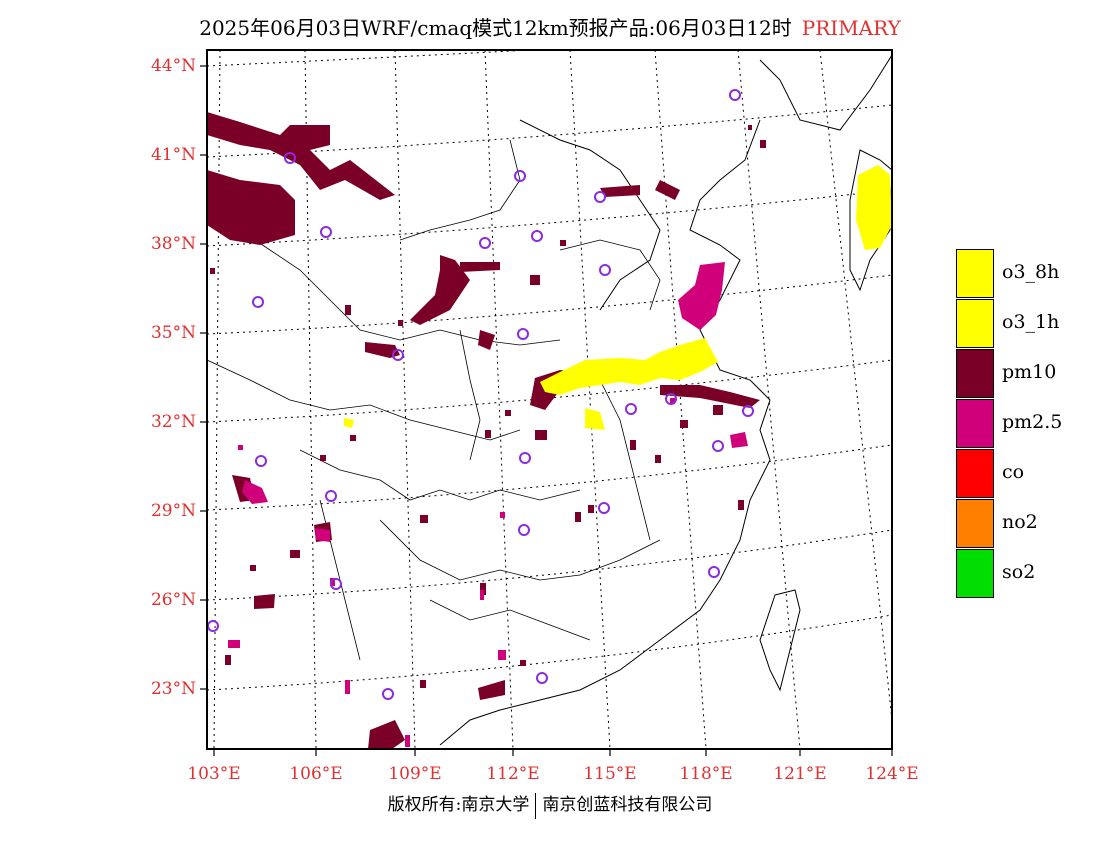 The image size is (1100, 850). Describe the element at coordinates (458, 805) in the screenshot. I see `copyright-left: 版权所有:南京大学` at that location.